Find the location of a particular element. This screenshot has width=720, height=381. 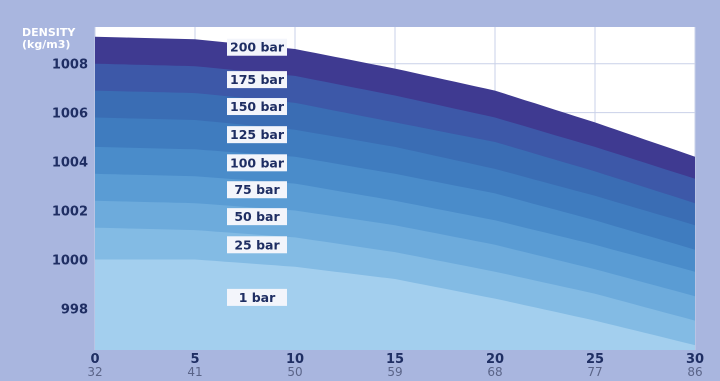

band-label-text: 200 bar is located at coordinates (257, 47).